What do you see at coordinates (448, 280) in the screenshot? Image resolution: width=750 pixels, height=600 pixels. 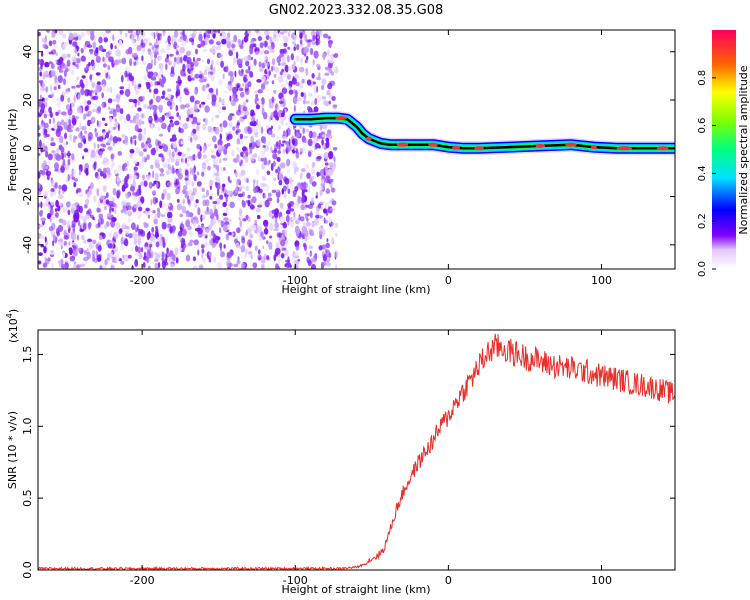 I see `x-tick-label: 0` at bounding box center [448, 280].